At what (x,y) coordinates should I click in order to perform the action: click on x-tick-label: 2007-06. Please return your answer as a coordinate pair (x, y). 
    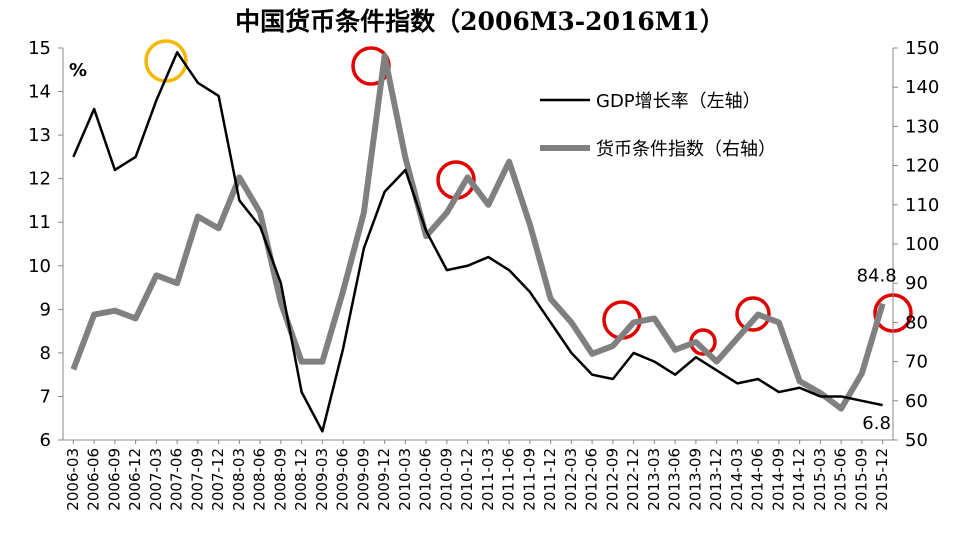
    Looking at the image, I should click on (177, 479).